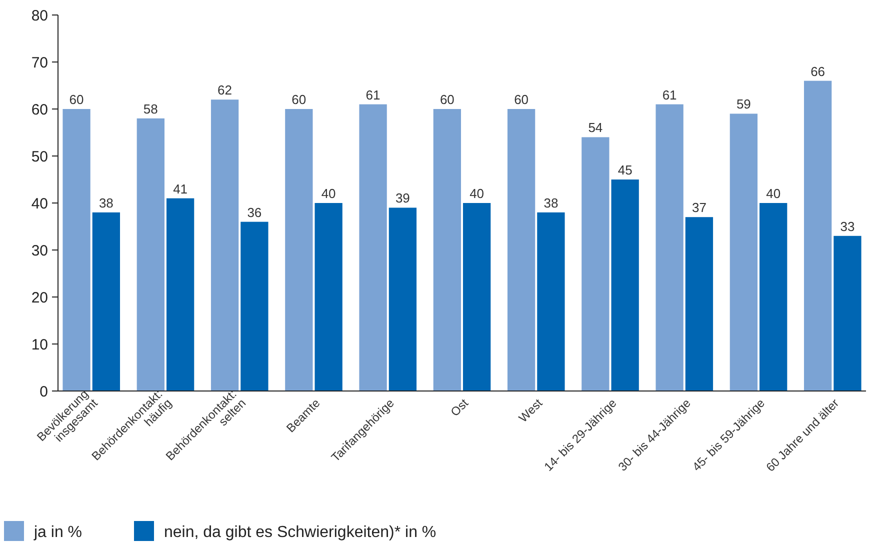 This screenshot has height=543, width=870. What do you see at coordinates (402, 198) in the screenshot?
I see `data-label: 39` at bounding box center [402, 198].